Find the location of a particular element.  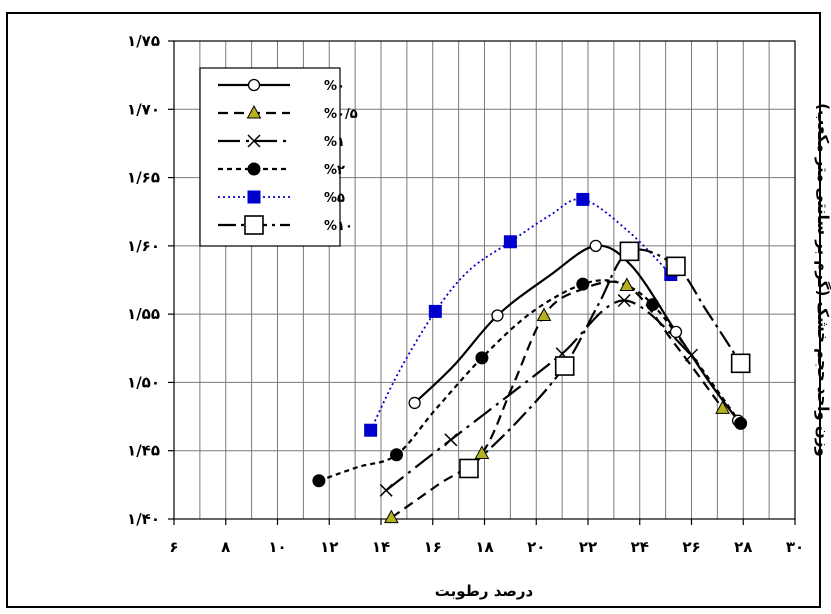

legend-label: %۰/۵ is located at coordinates (341, 114).